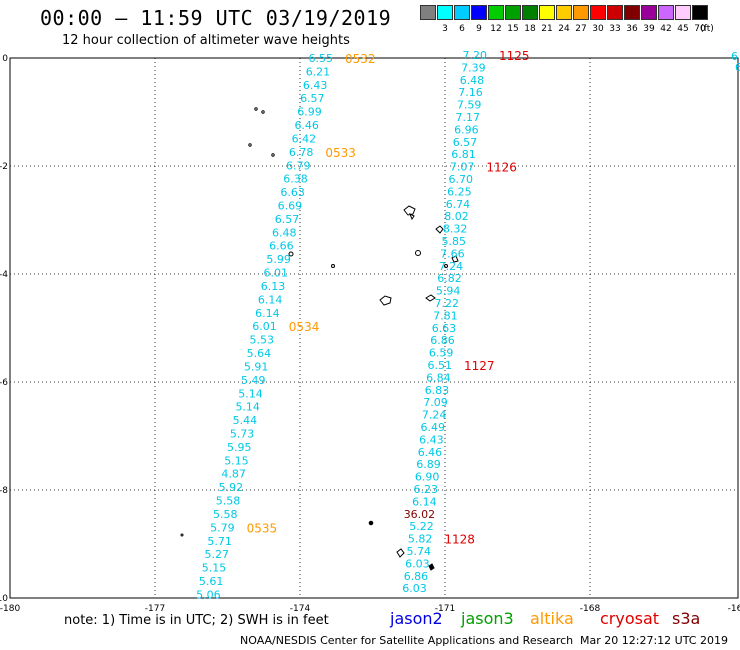 The width and height of the screenshot is (740, 650). What do you see at coordinates (514, 56) in the screenshot?
I see `pass-time-label: 1125` at bounding box center [514, 56].